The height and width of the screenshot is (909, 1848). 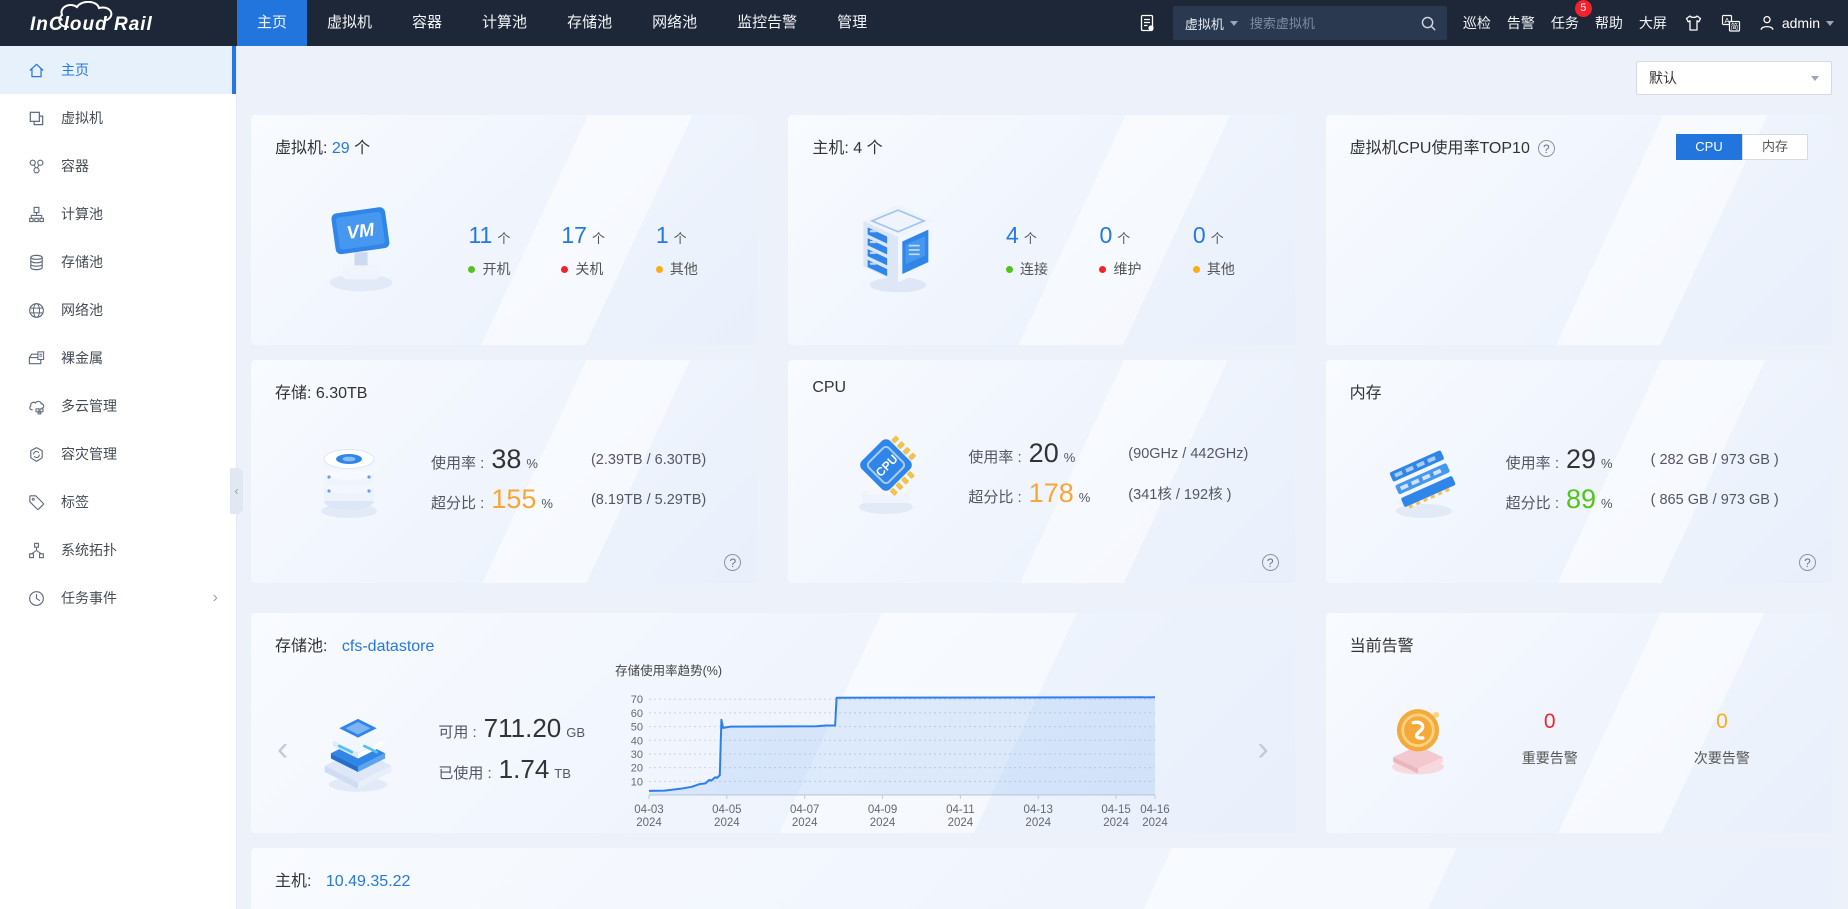 What do you see at coordinates (91, 24) in the screenshot?
I see `app-logo-text: InCloud Rail` at bounding box center [91, 24].